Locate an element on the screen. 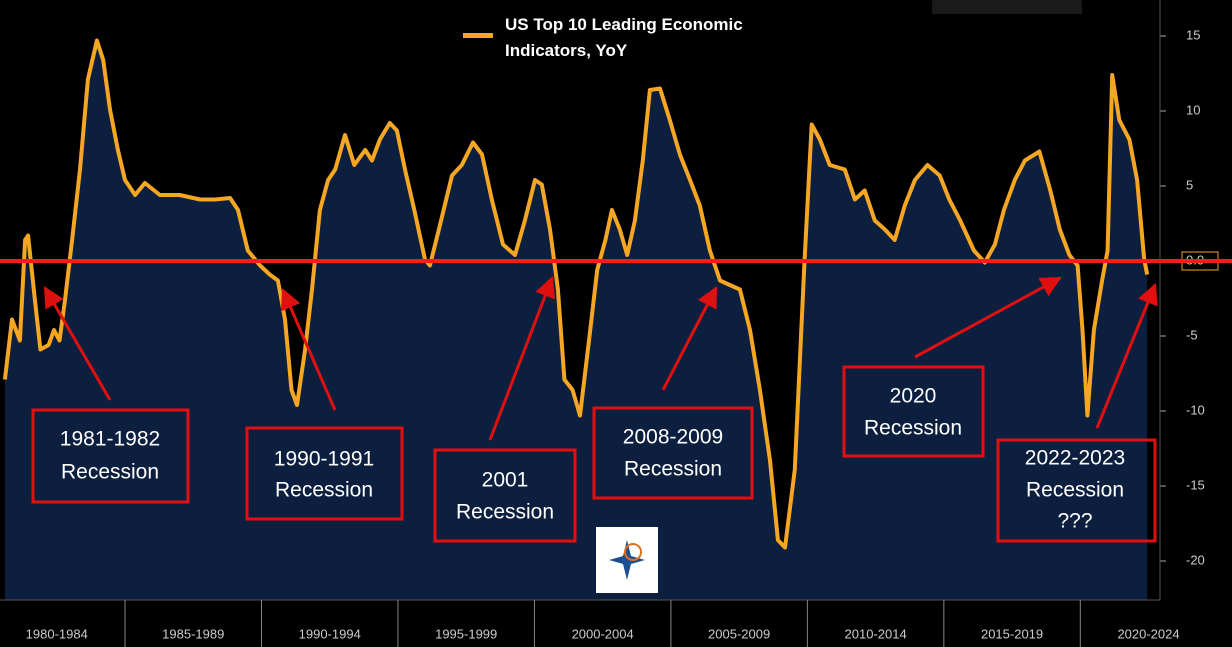 This screenshot has height=647, width=1232. y-tick-label: 15 is located at coordinates (1193, 34).